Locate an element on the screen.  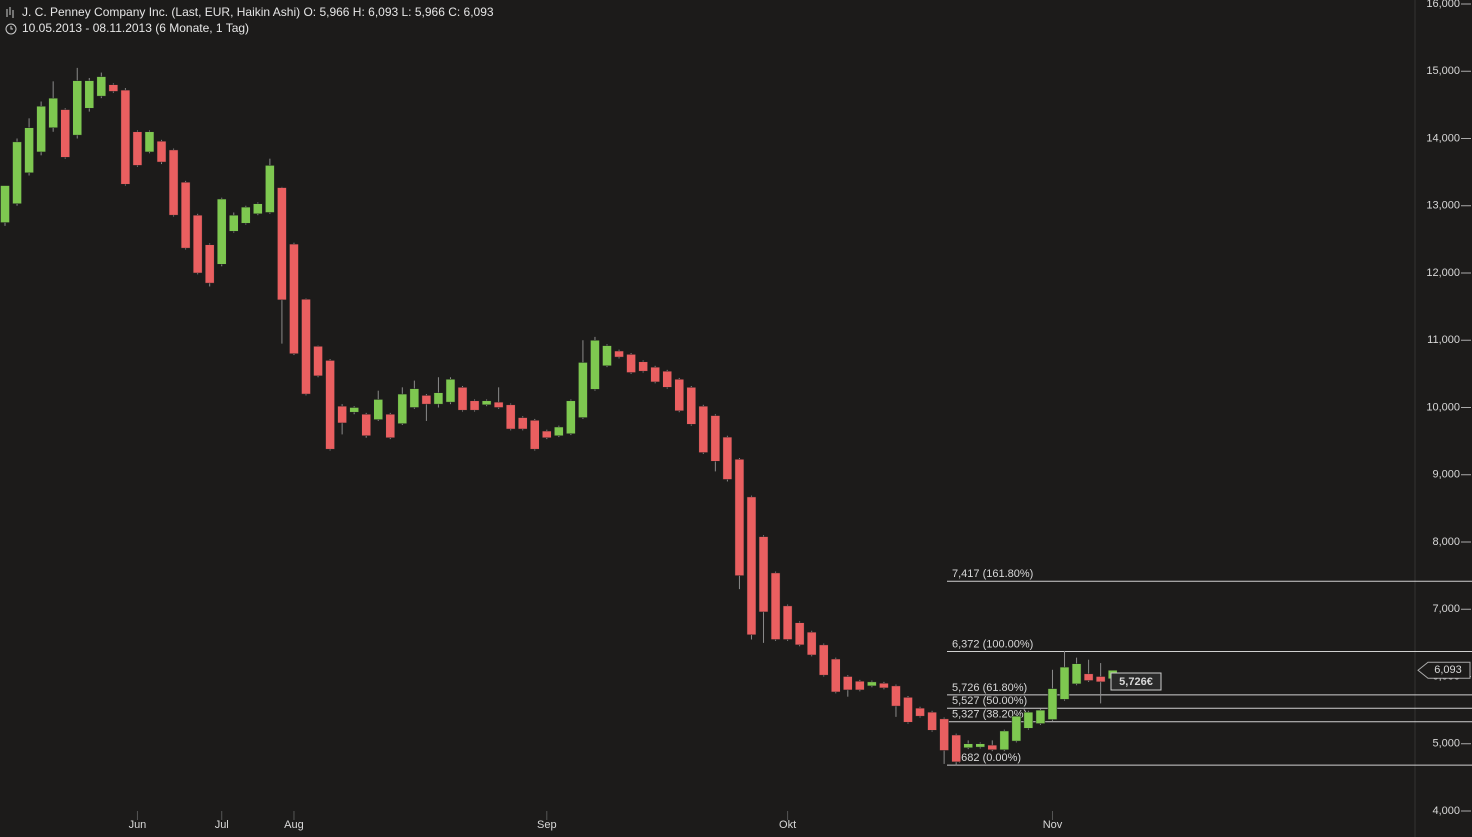
y-tick-label: 5,000 is located at coordinates (1446, 744).